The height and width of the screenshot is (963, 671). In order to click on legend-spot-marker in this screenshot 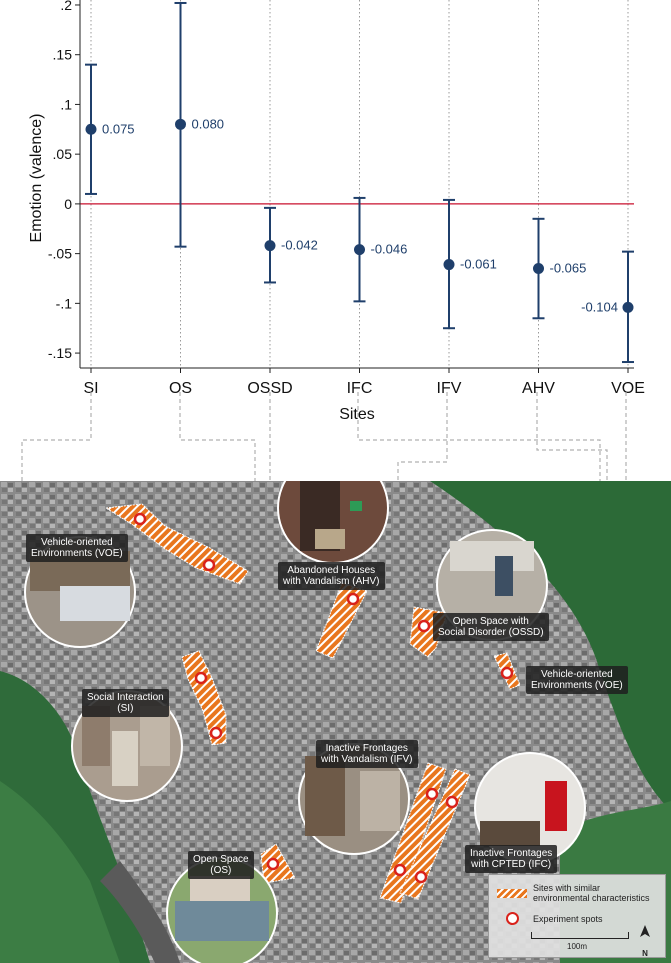, I will do `click(512, 918)`.